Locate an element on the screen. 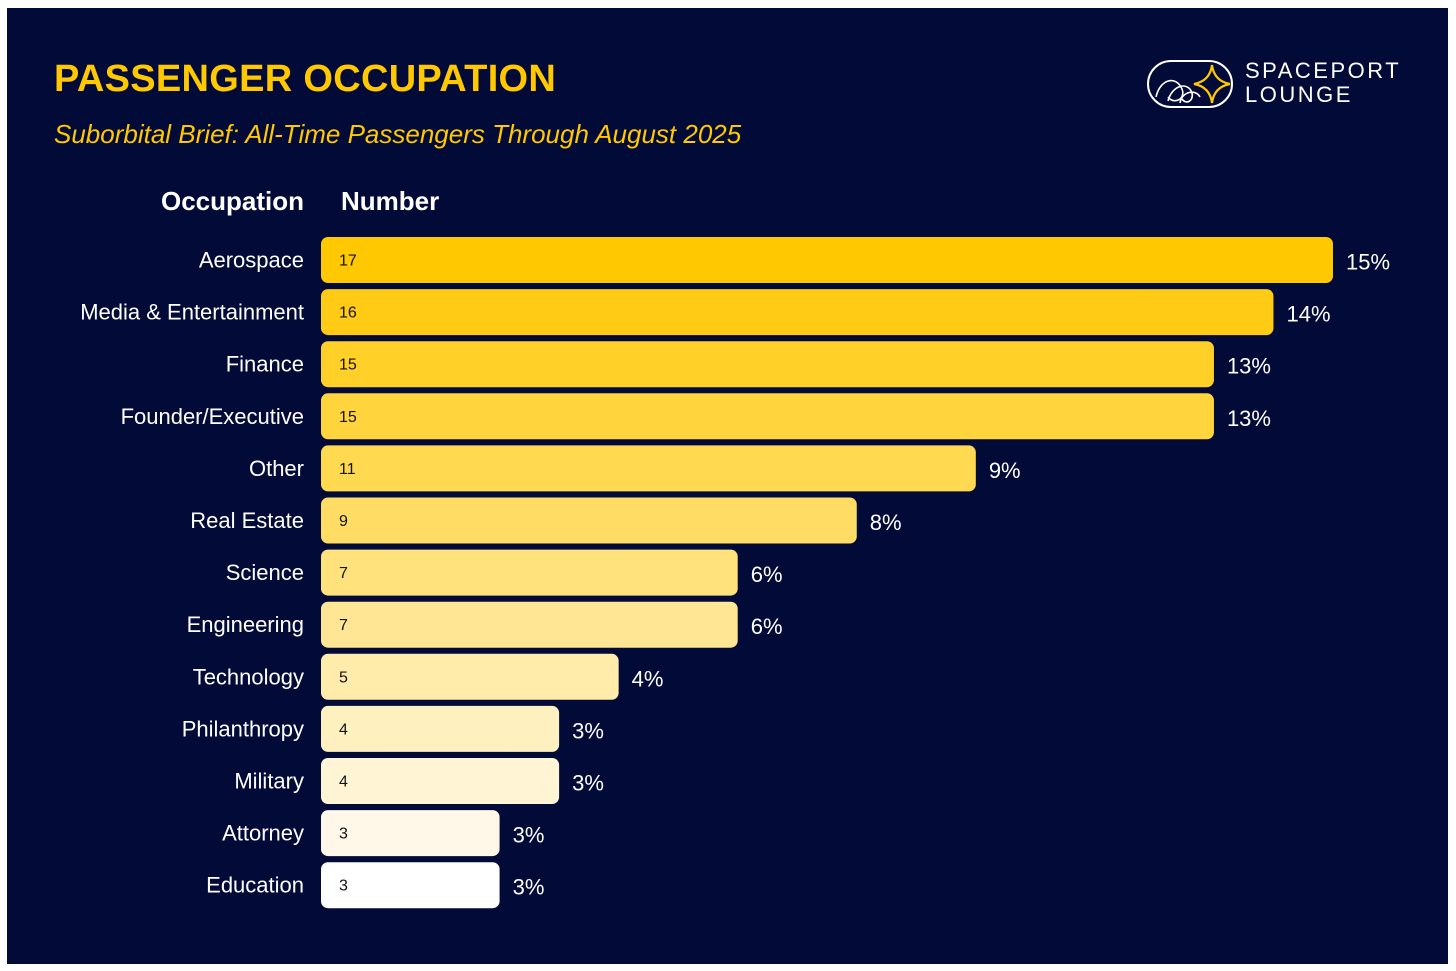 The height and width of the screenshot is (971, 1456). number-column-header: Number is located at coordinates (390, 201).